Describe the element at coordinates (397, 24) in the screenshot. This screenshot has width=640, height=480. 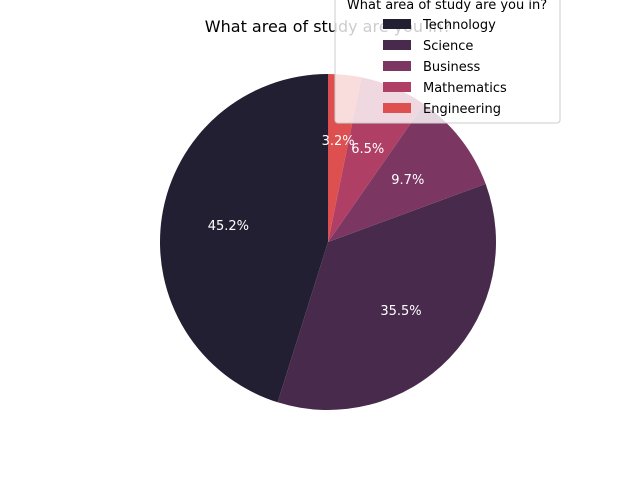
I see `legend-swatch-technology` at that location.